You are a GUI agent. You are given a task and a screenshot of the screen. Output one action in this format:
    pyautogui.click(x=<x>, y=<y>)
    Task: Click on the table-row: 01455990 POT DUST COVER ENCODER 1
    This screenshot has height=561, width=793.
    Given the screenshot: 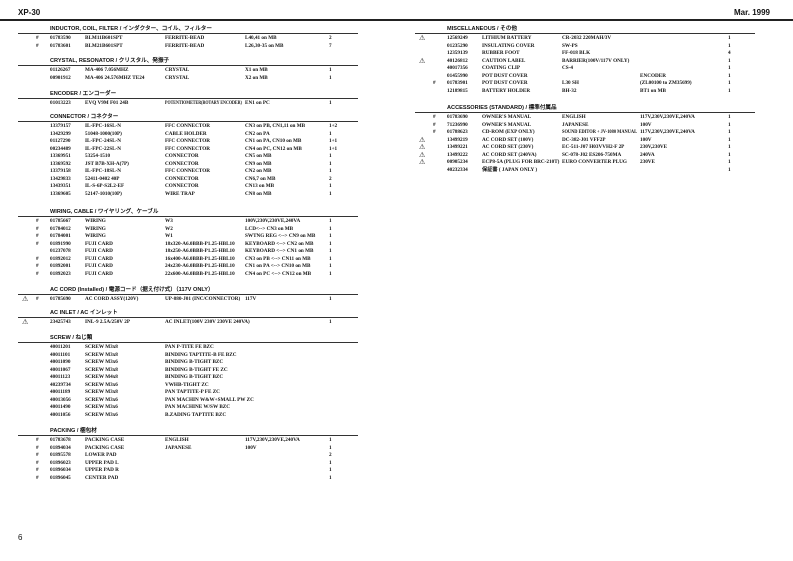 What is the action you would take?
    pyautogui.click(x=585, y=77)
    